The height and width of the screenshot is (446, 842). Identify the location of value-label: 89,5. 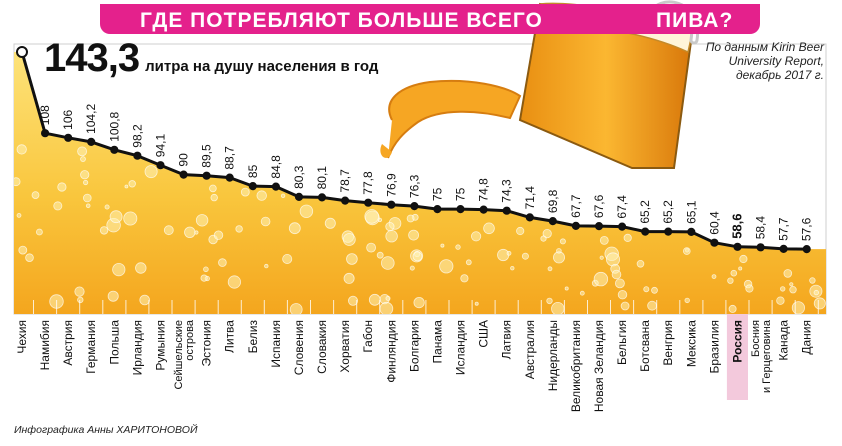
(207, 156).